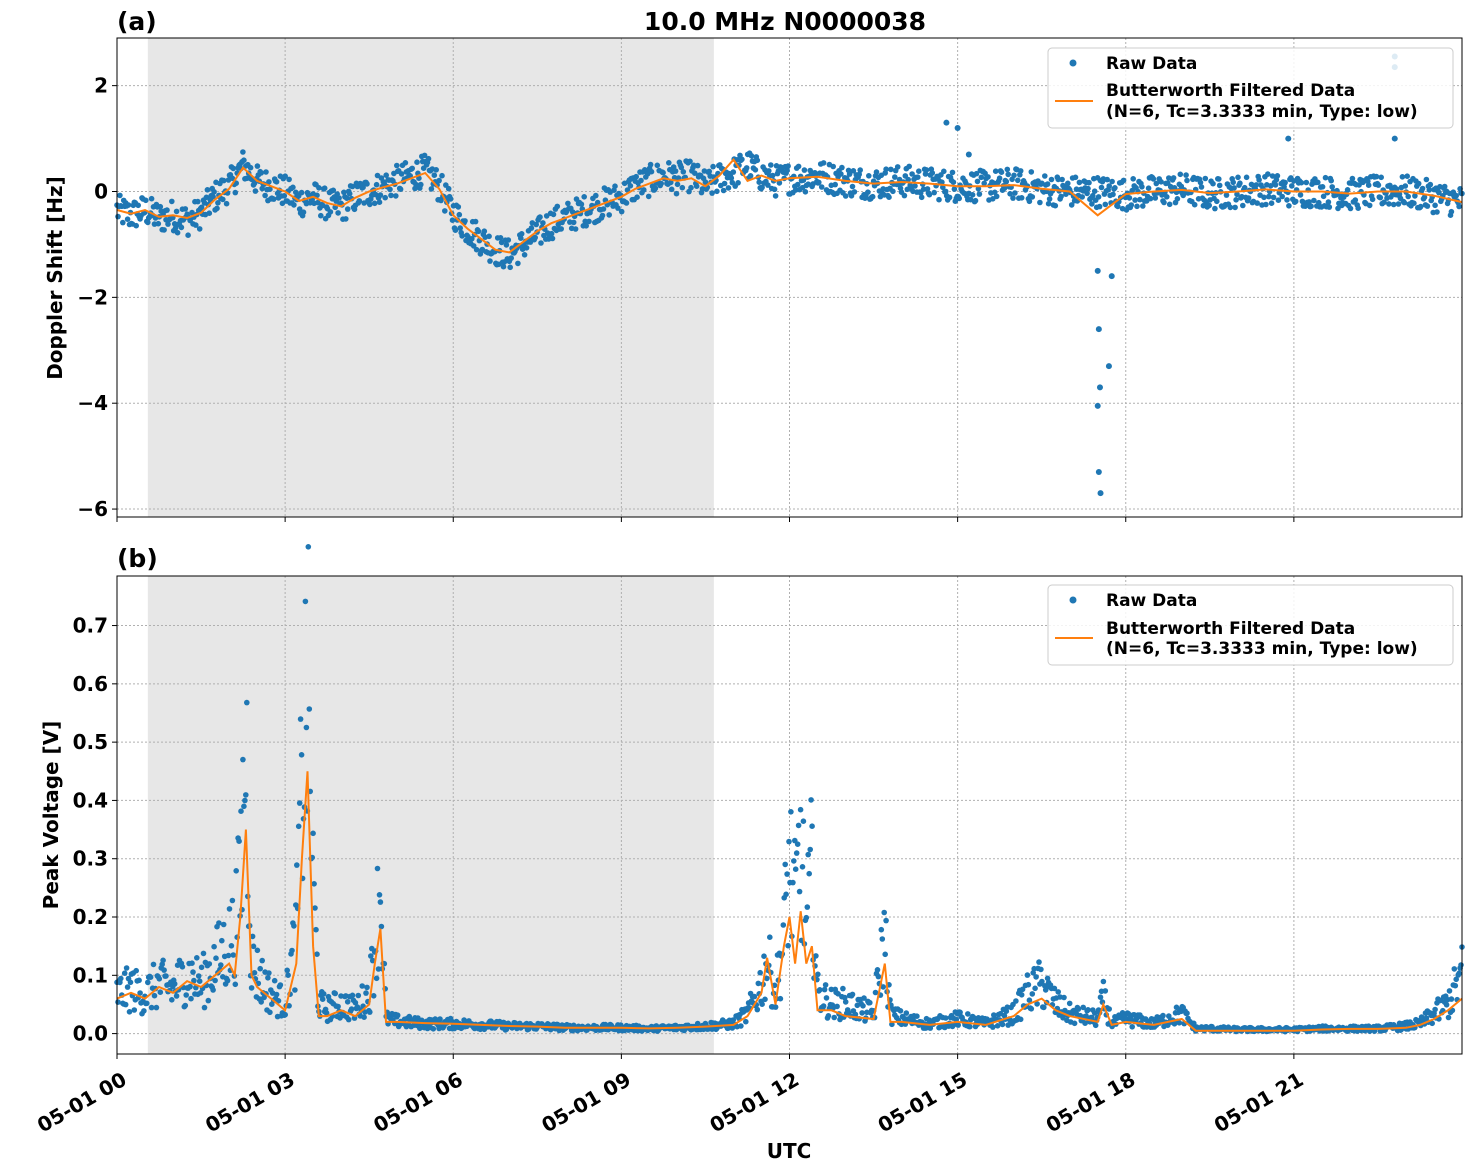  I want to click on panel-b-y-ticks: 0.7 0.6 0.5 0.4 0.3 0.2 0.1 0.0, so click(95, 830).